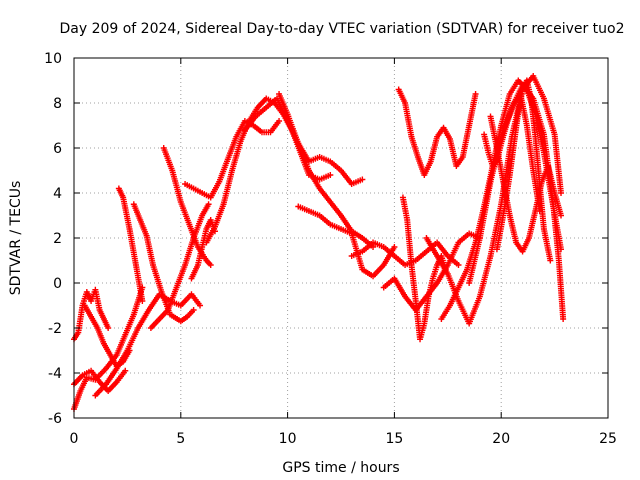  I want to click on x-tick-label: 5, so click(180, 439).